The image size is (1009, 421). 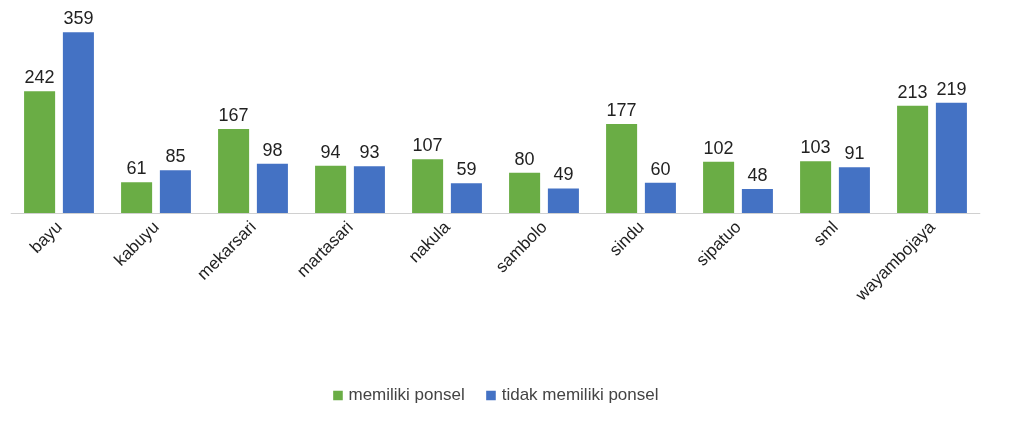 What do you see at coordinates (330, 151) in the screenshot?
I see `data-label: 94` at bounding box center [330, 151].